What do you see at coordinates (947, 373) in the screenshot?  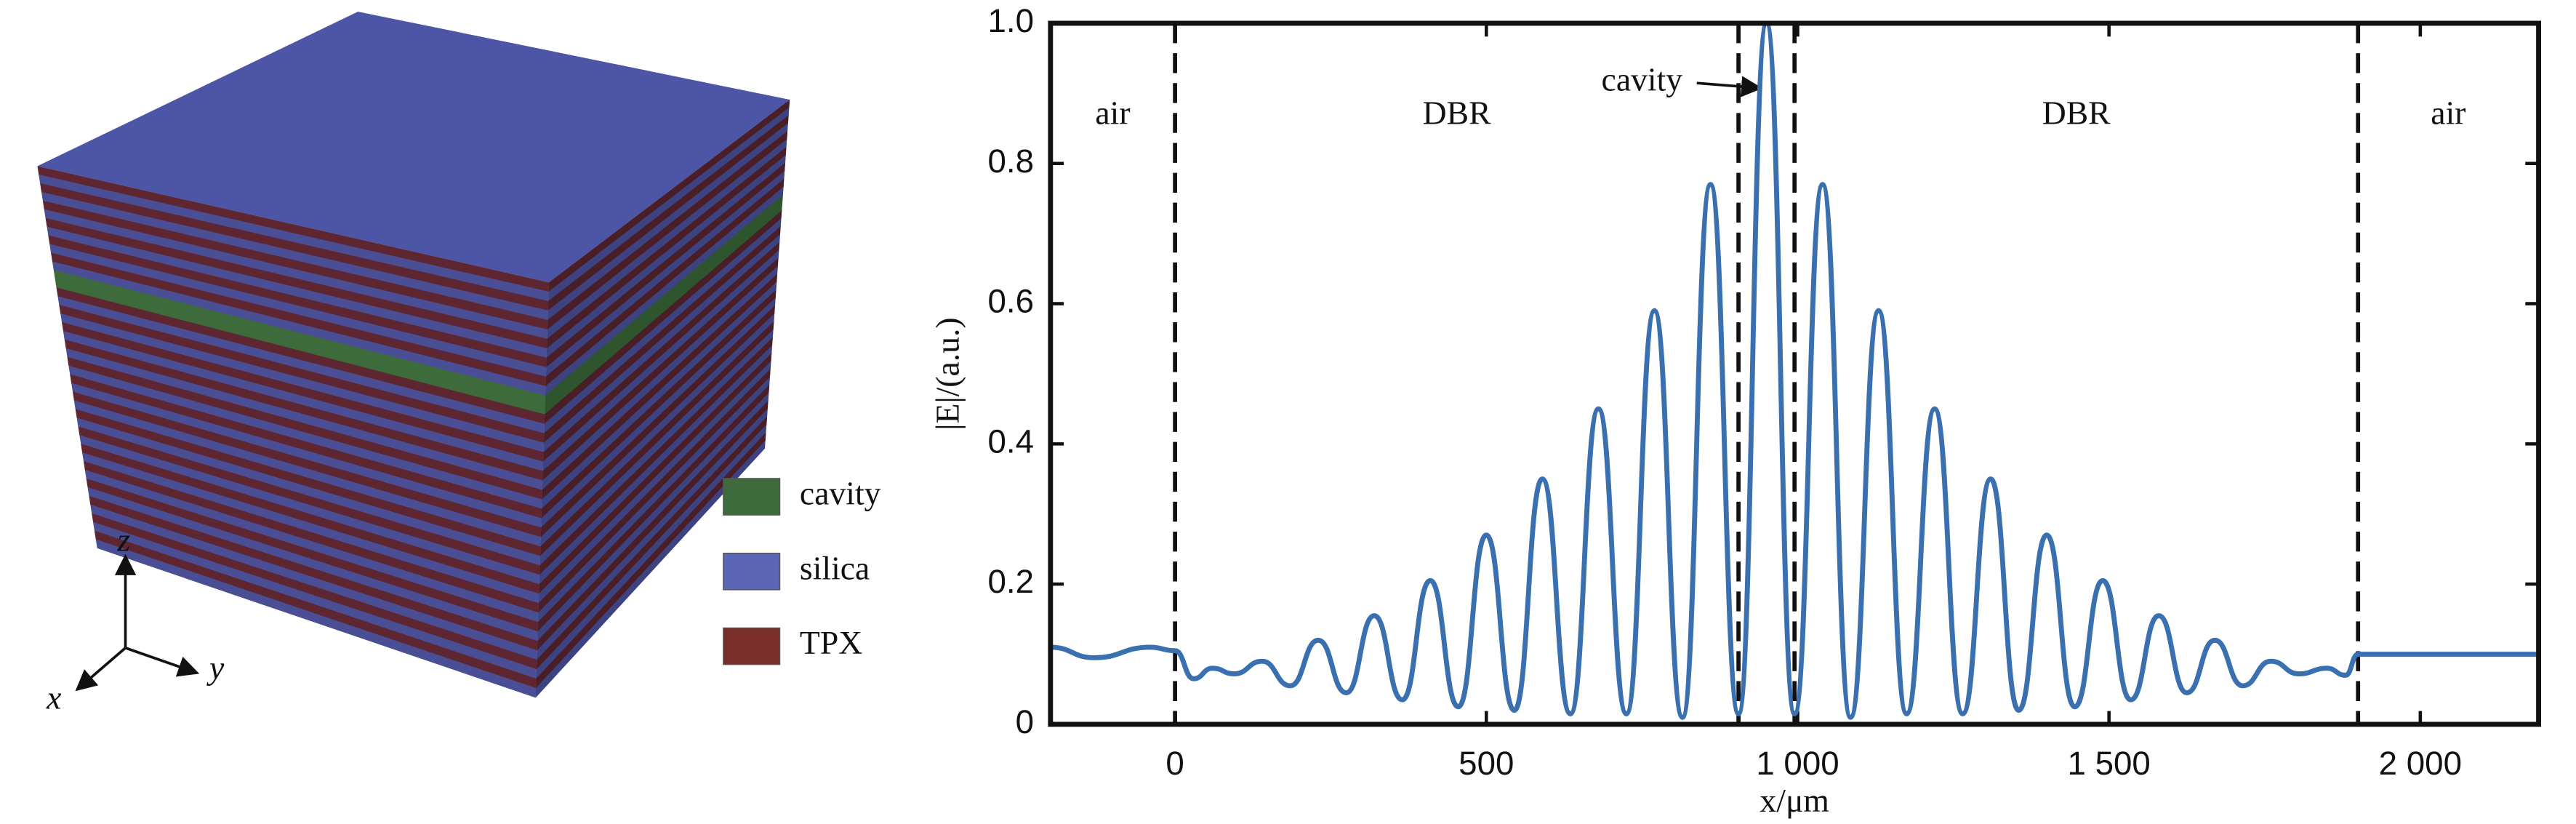 I see `y-axis-label: |E|/(a.u.)` at bounding box center [947, 373].